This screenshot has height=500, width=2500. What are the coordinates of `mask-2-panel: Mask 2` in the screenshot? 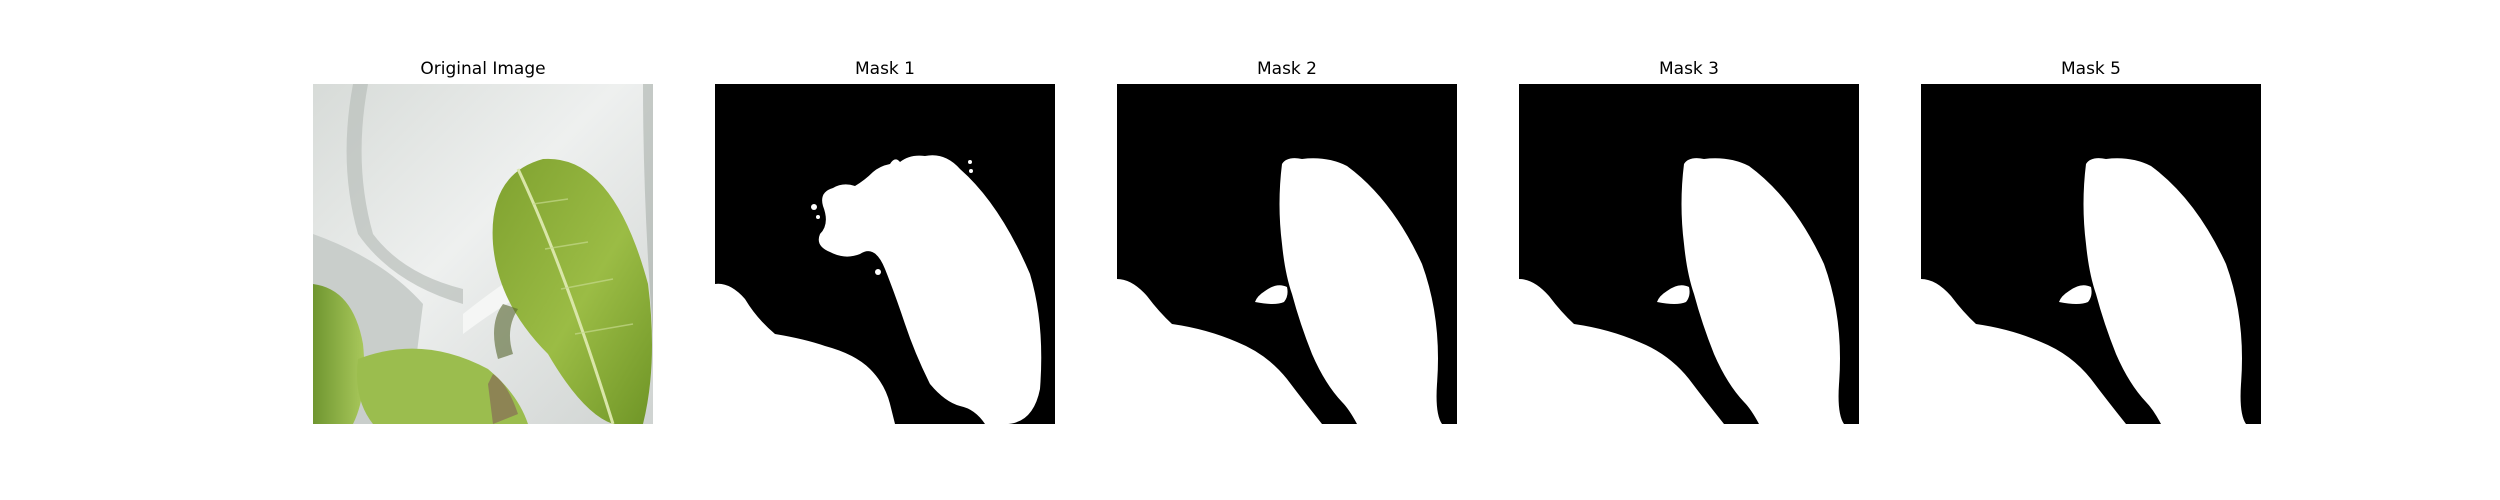 It's located at (1287, 240).